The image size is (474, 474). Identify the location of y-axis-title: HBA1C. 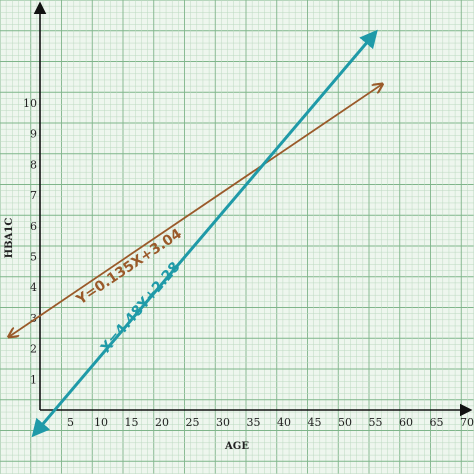
(9, 238).